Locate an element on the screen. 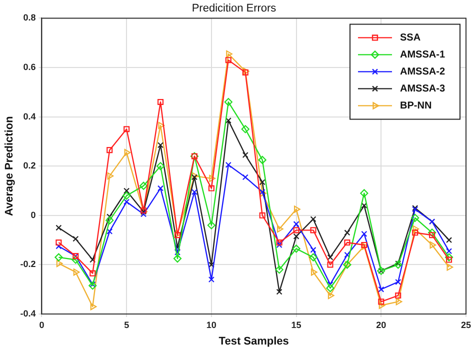 The image size is (474, 349). y-tick-label: -0.2 is located at coordinates (28, 264).